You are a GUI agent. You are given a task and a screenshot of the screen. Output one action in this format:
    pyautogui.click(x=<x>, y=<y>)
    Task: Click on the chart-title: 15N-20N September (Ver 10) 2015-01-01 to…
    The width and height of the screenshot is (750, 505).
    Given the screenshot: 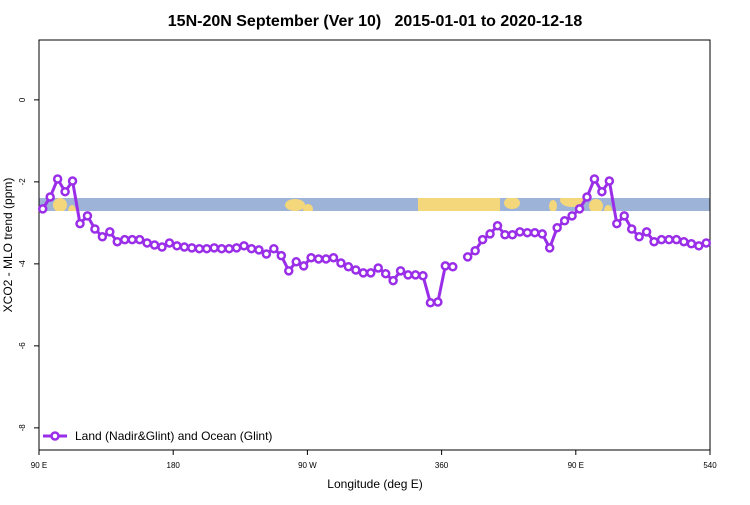 What is the action you would take?
    pyautogui.click(x=375, y=21)
    